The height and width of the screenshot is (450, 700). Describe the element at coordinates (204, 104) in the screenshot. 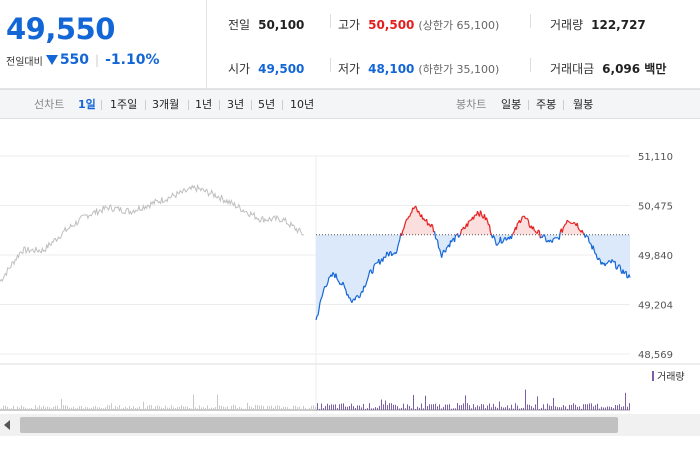

I see `period-1y-tab: 1년` at that location.